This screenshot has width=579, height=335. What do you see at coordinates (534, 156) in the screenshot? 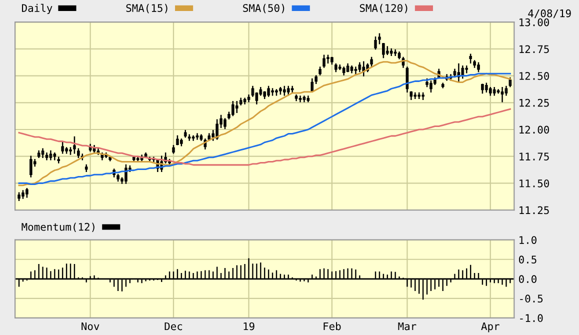
I see `y-tick-label: 11.75` at bounding box center [534, 156].